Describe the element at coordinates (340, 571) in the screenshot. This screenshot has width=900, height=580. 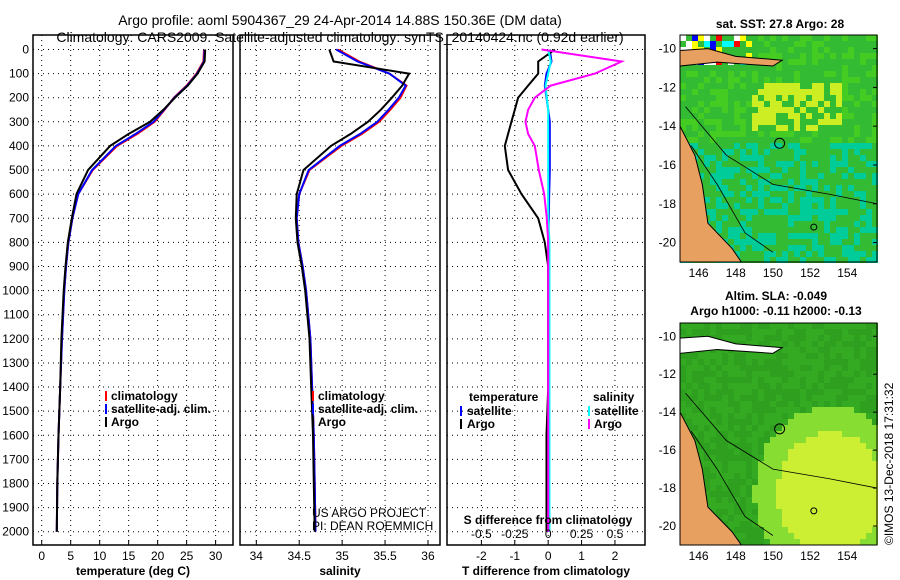
I see `x-axis-label: salinity` at that location.